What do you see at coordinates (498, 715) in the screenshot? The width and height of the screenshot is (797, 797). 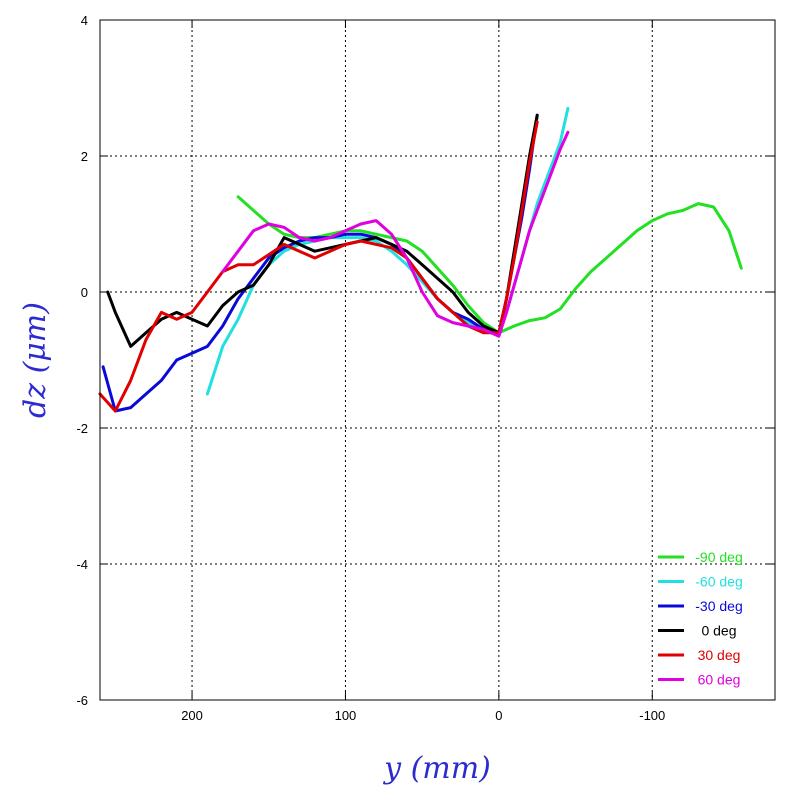 I see `x-tick-label: 0` at bounding box center [498, 715].